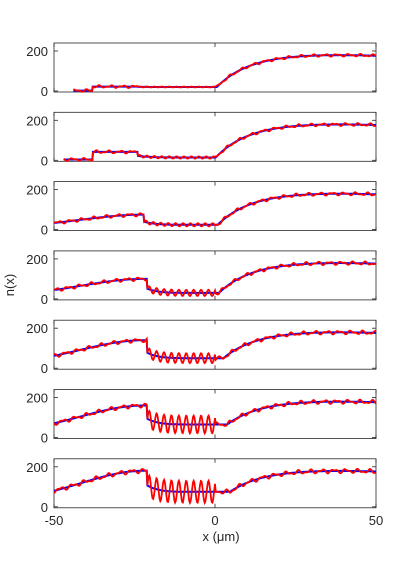 The image size is (415, 572). Describe the element at coordinates (376, 520) in the screenshot. I see `x-tick-label: 50` at that location.